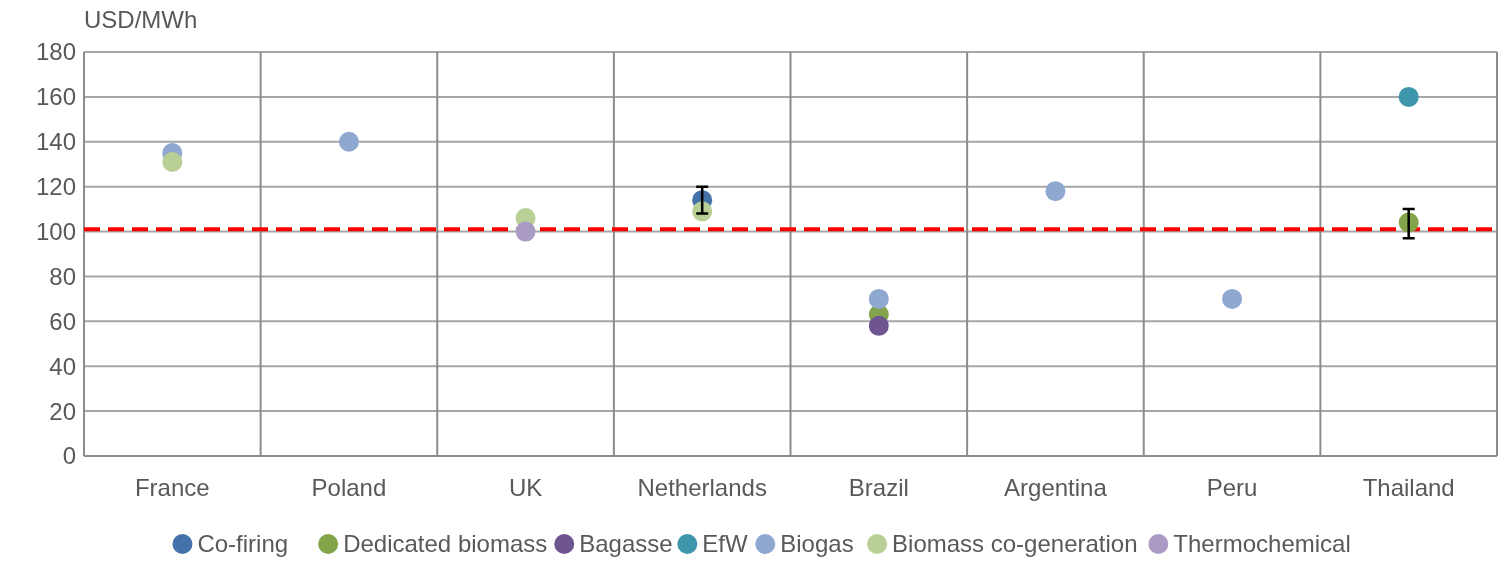 The image size is (1505, 566). Describe the element at coordinates (69, 456) in the screenshot. I see `y-tick-label: 0` at that location.